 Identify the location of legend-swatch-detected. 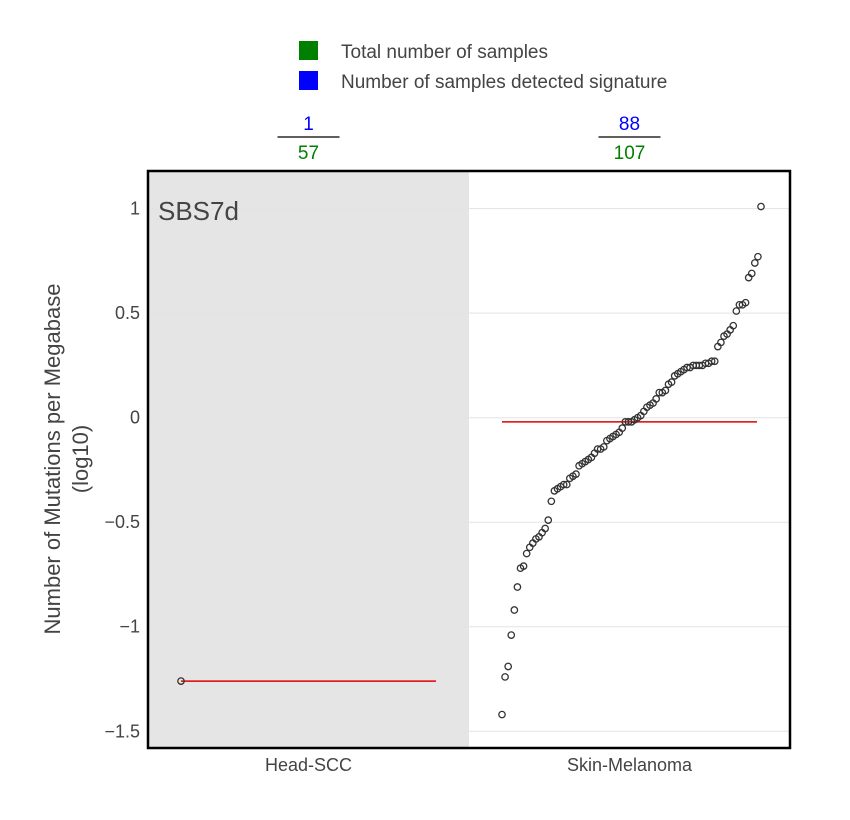
(308, 80).